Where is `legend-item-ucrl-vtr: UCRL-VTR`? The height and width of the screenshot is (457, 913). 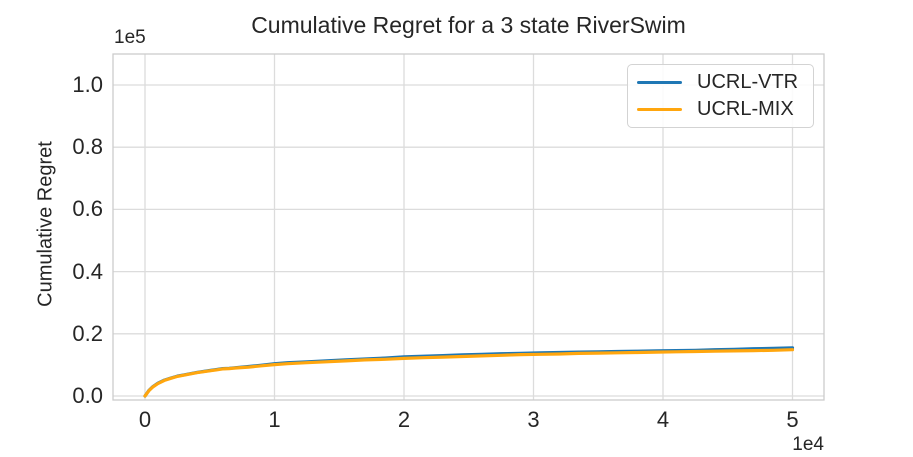 legend-item-ucrl-vtr: UCRL-VTR is located at coordinates (725, 82).